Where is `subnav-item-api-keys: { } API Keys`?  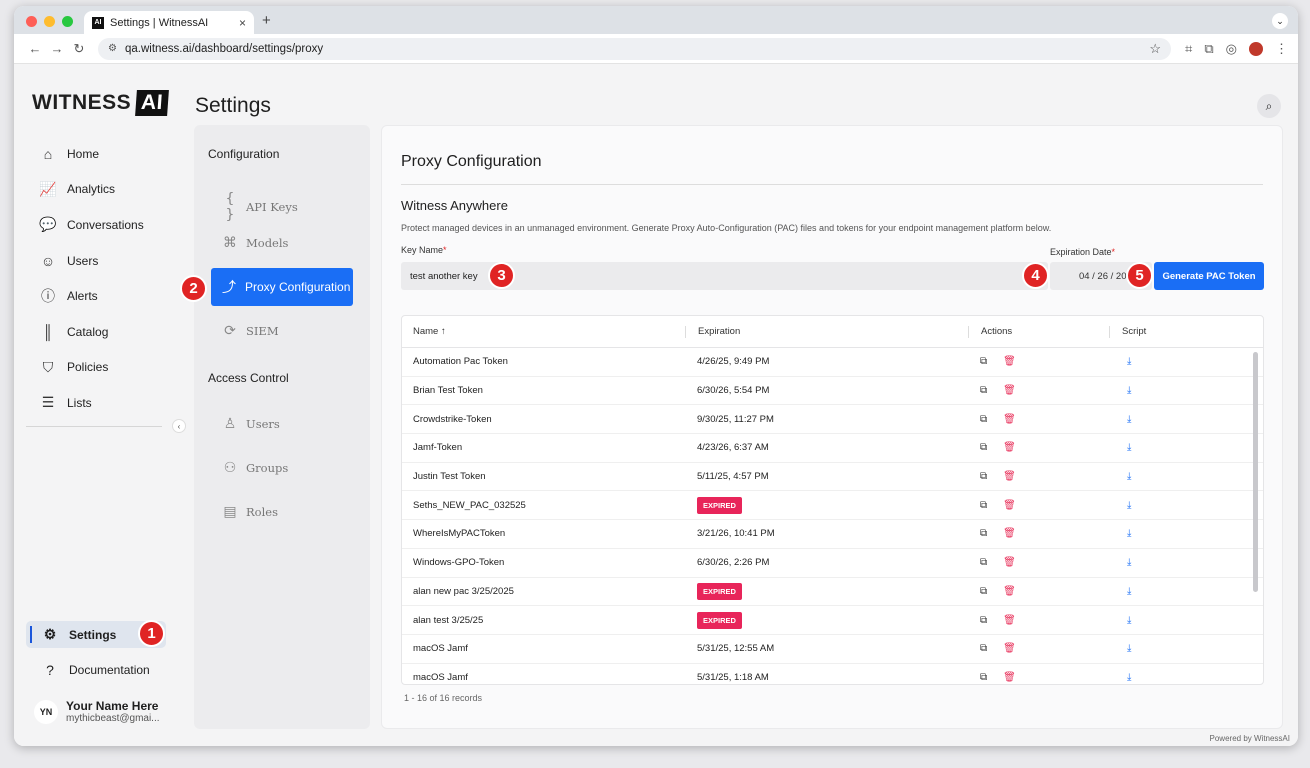
subnav-item-api-keys: { } API Keys is located at coordinates (259, 207).